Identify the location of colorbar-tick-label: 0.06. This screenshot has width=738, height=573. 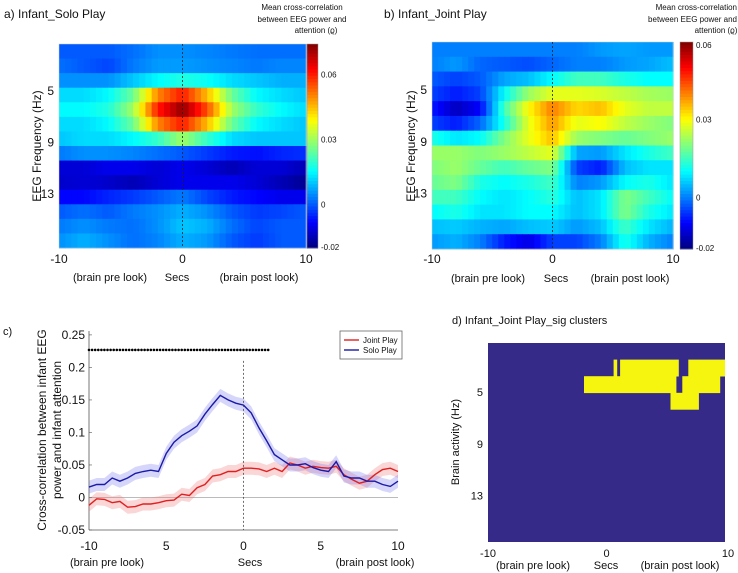
(329, 74).